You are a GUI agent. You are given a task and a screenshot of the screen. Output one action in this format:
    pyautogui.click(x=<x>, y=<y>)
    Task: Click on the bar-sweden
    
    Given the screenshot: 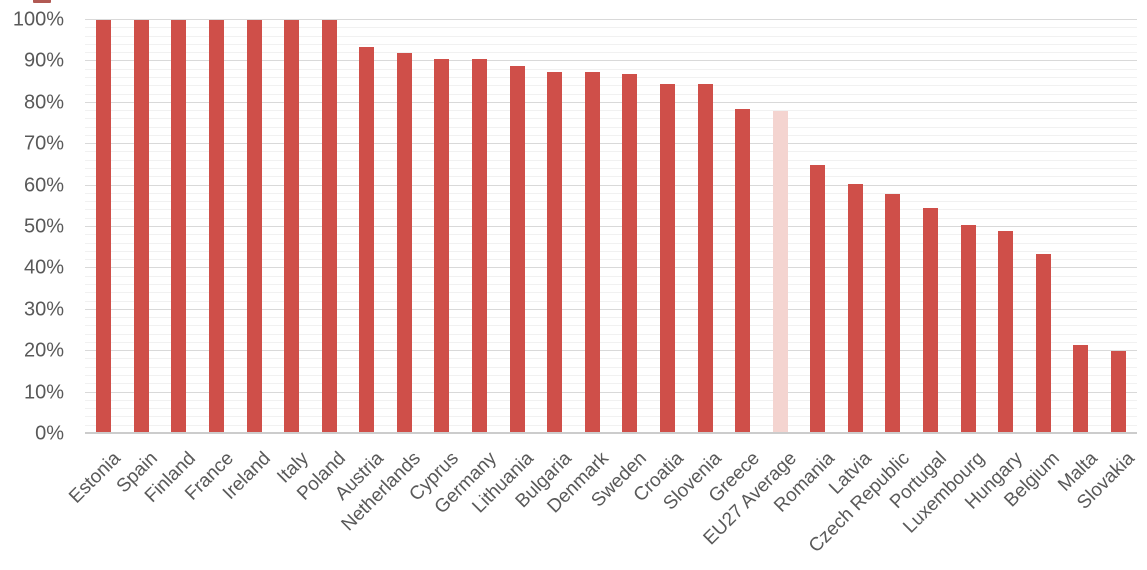 What is the action you would take?
    pyautogui.click(x=630, y=253)
    